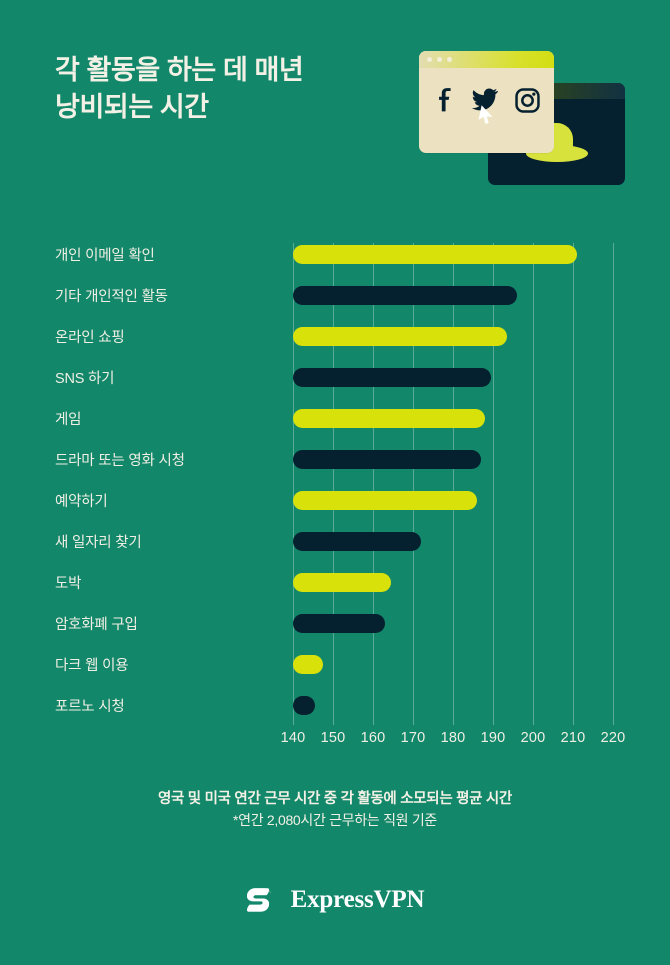 This screenshot has width=670, height=965. I want to click on caption-main: 영국 및 미국 연간 근무 시간 중 각 활동에 소모되는 평균 시간, so click(335, 799).